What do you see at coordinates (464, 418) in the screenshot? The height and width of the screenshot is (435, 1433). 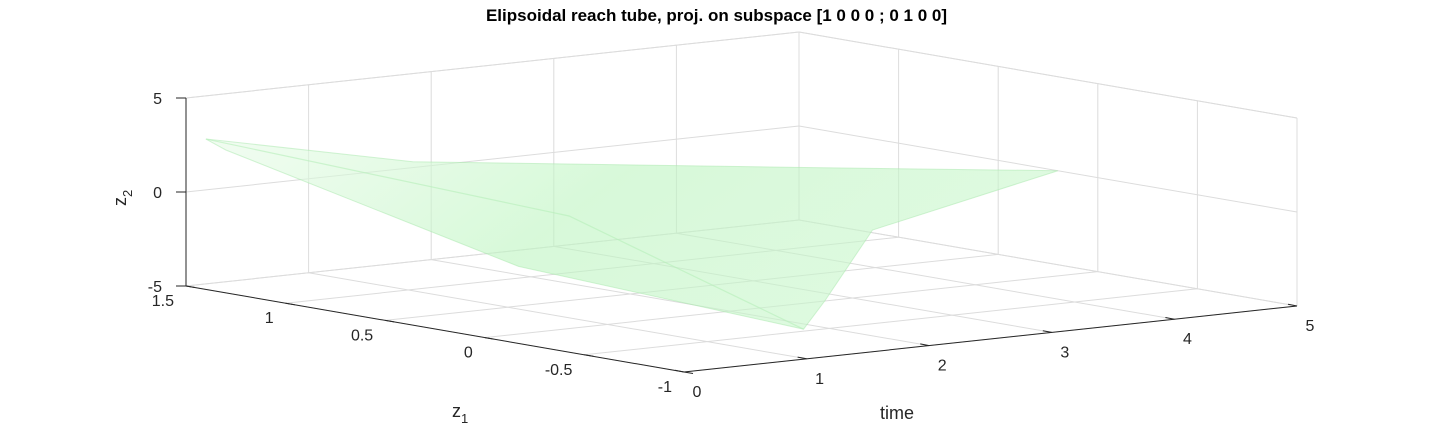 I see `z1-axis-label-subscript: 1` at bounding box center [464, 418].